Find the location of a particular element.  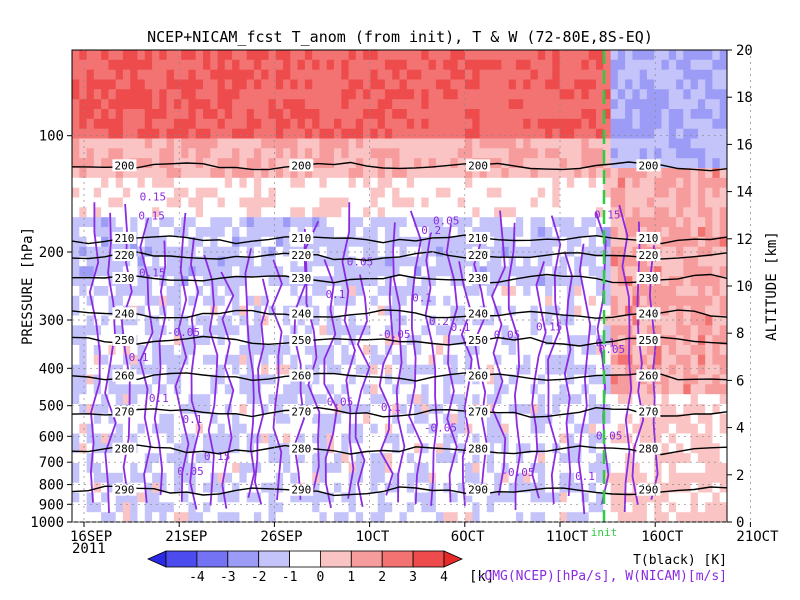

temperature-contour-label: 230 is located at coordinates (301, 278).